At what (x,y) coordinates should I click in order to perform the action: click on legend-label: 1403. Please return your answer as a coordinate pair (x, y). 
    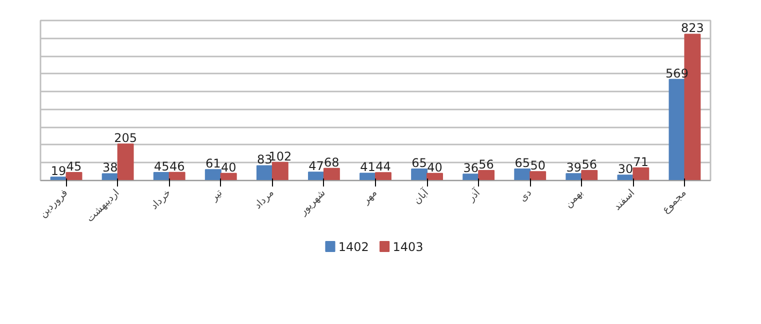
    Looking at the image, I should click on (408, 247).